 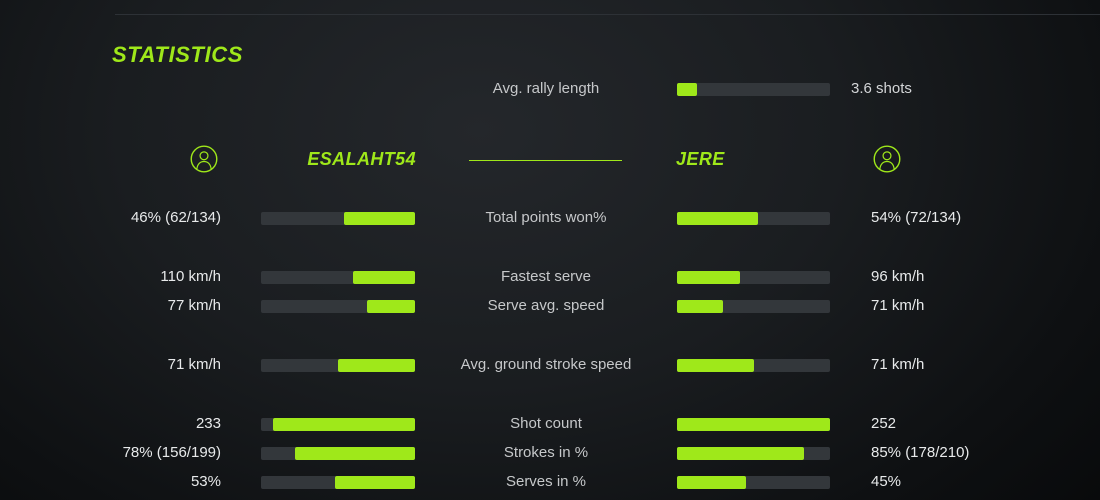 What do you see at coordinates (194, 364) in the screenshot?
I see `stat-left-value: 71 km/h` at bounding box center [194, 364].